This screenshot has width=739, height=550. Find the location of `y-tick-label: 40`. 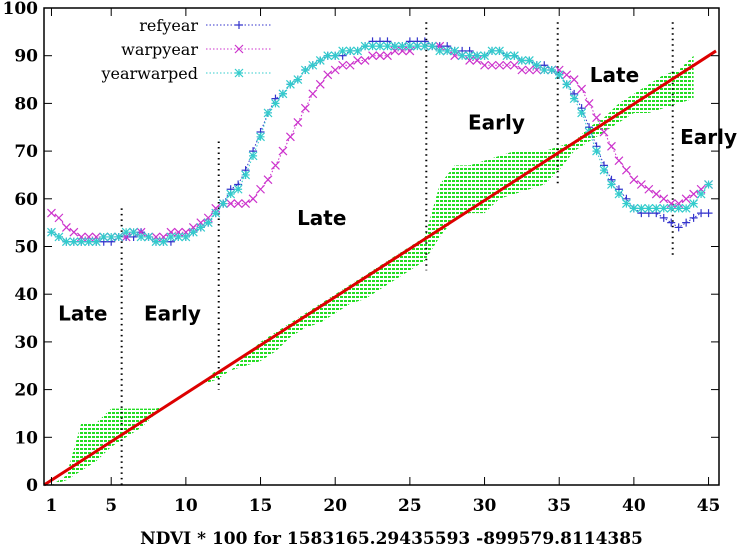

y-tick-label: 40 is located at coordinates (26, 295).